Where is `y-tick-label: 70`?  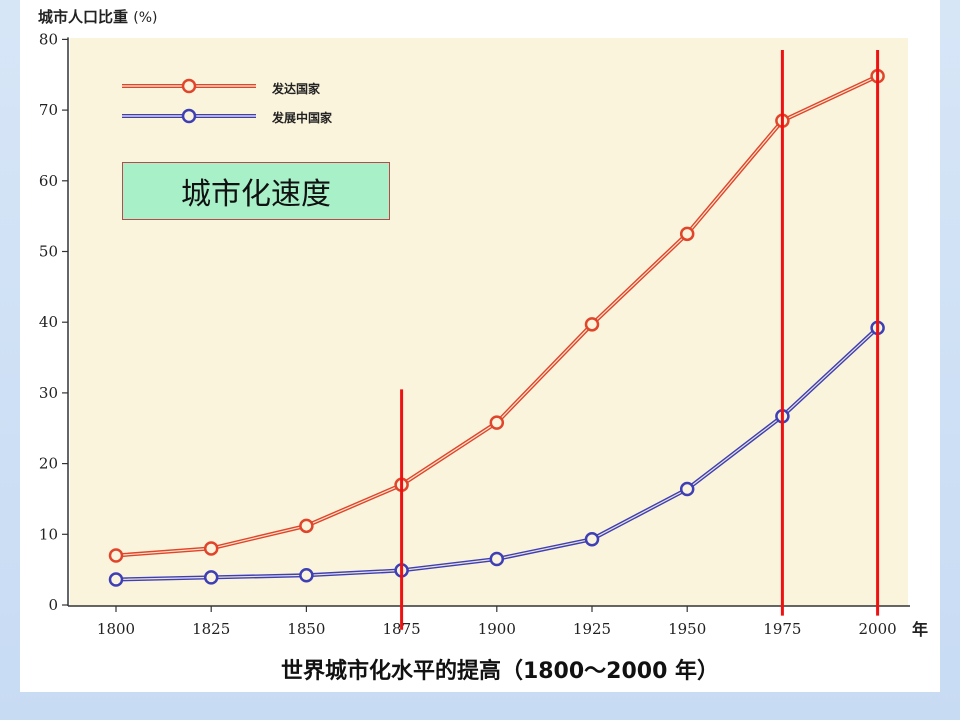 y-tick-label: 70 is located at coordinates (48, 110).